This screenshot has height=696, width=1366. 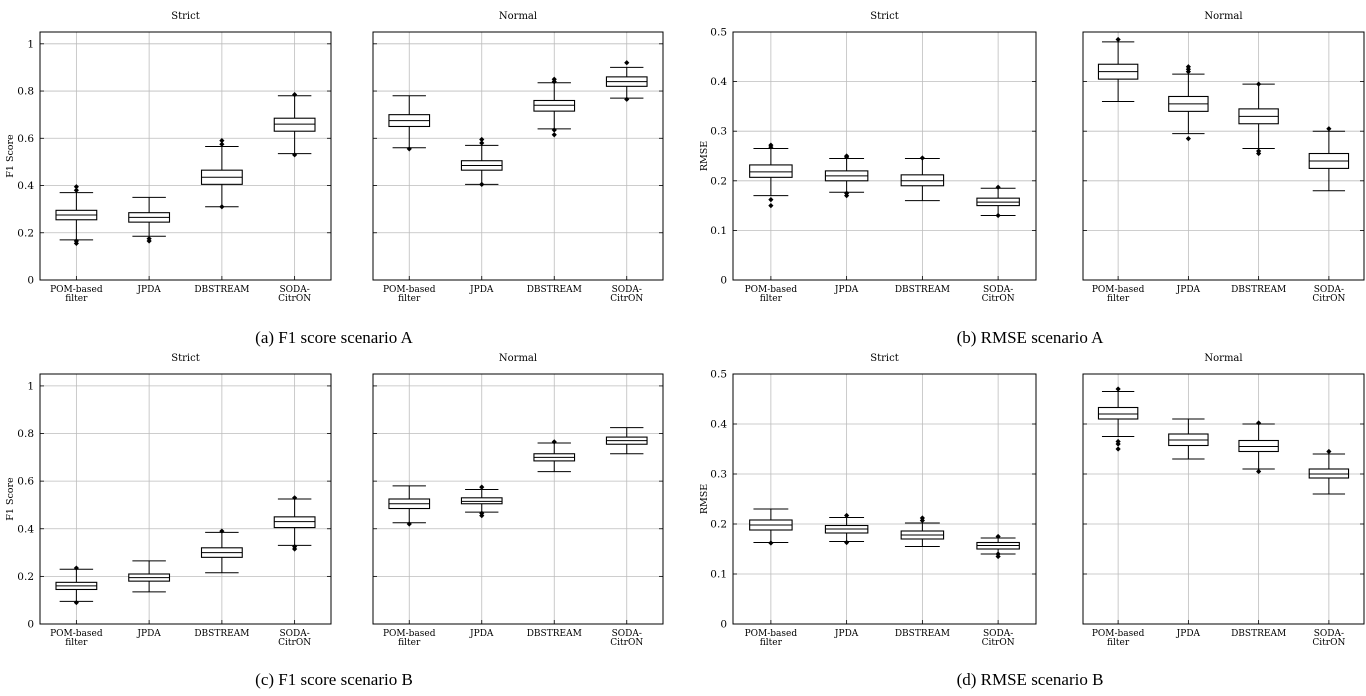 I want to click on y-tick-label: 0.8, so click(x=25, y=434).